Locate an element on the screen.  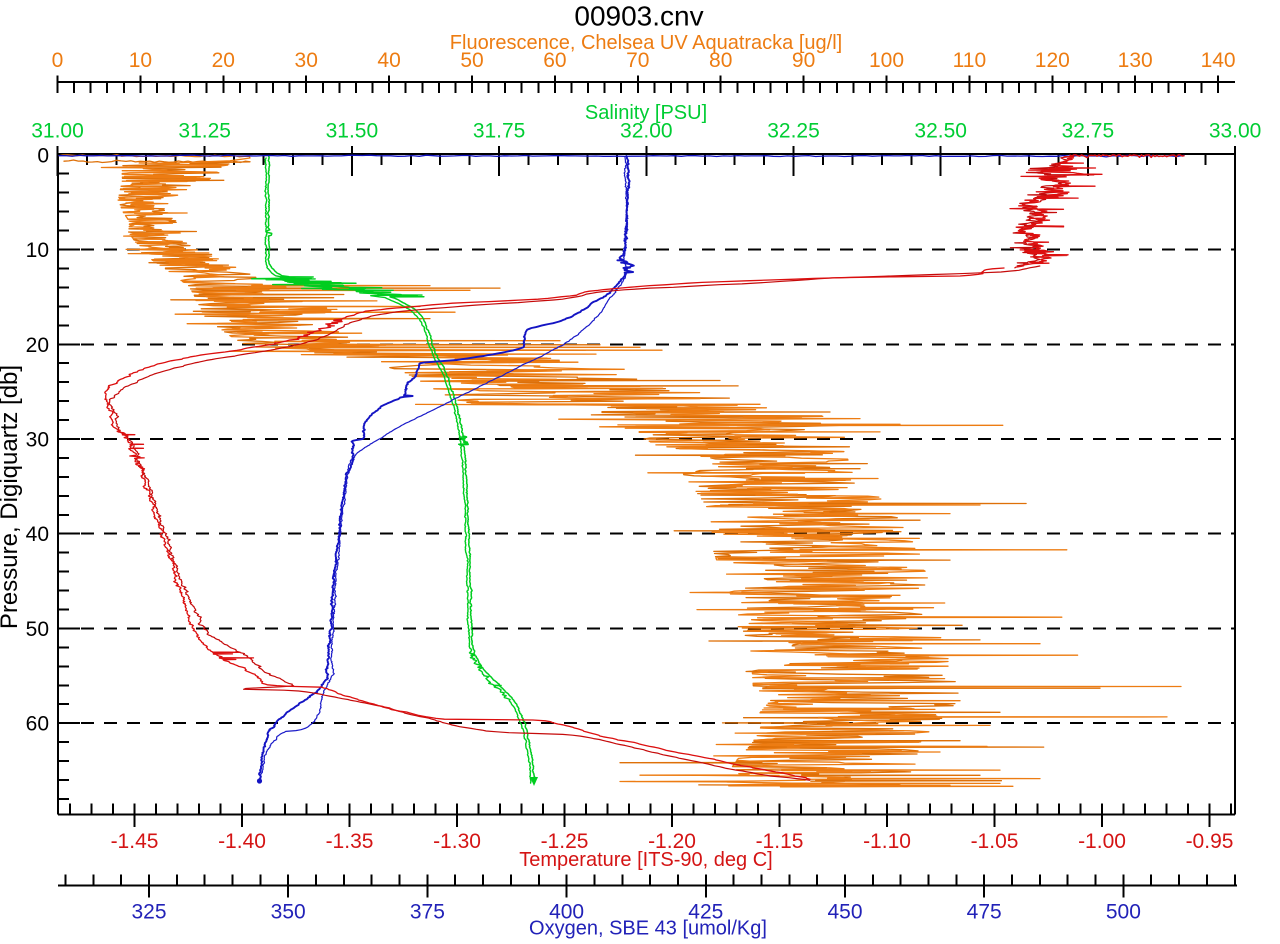
svg-text: 80 is located at coordinates (720, 60).